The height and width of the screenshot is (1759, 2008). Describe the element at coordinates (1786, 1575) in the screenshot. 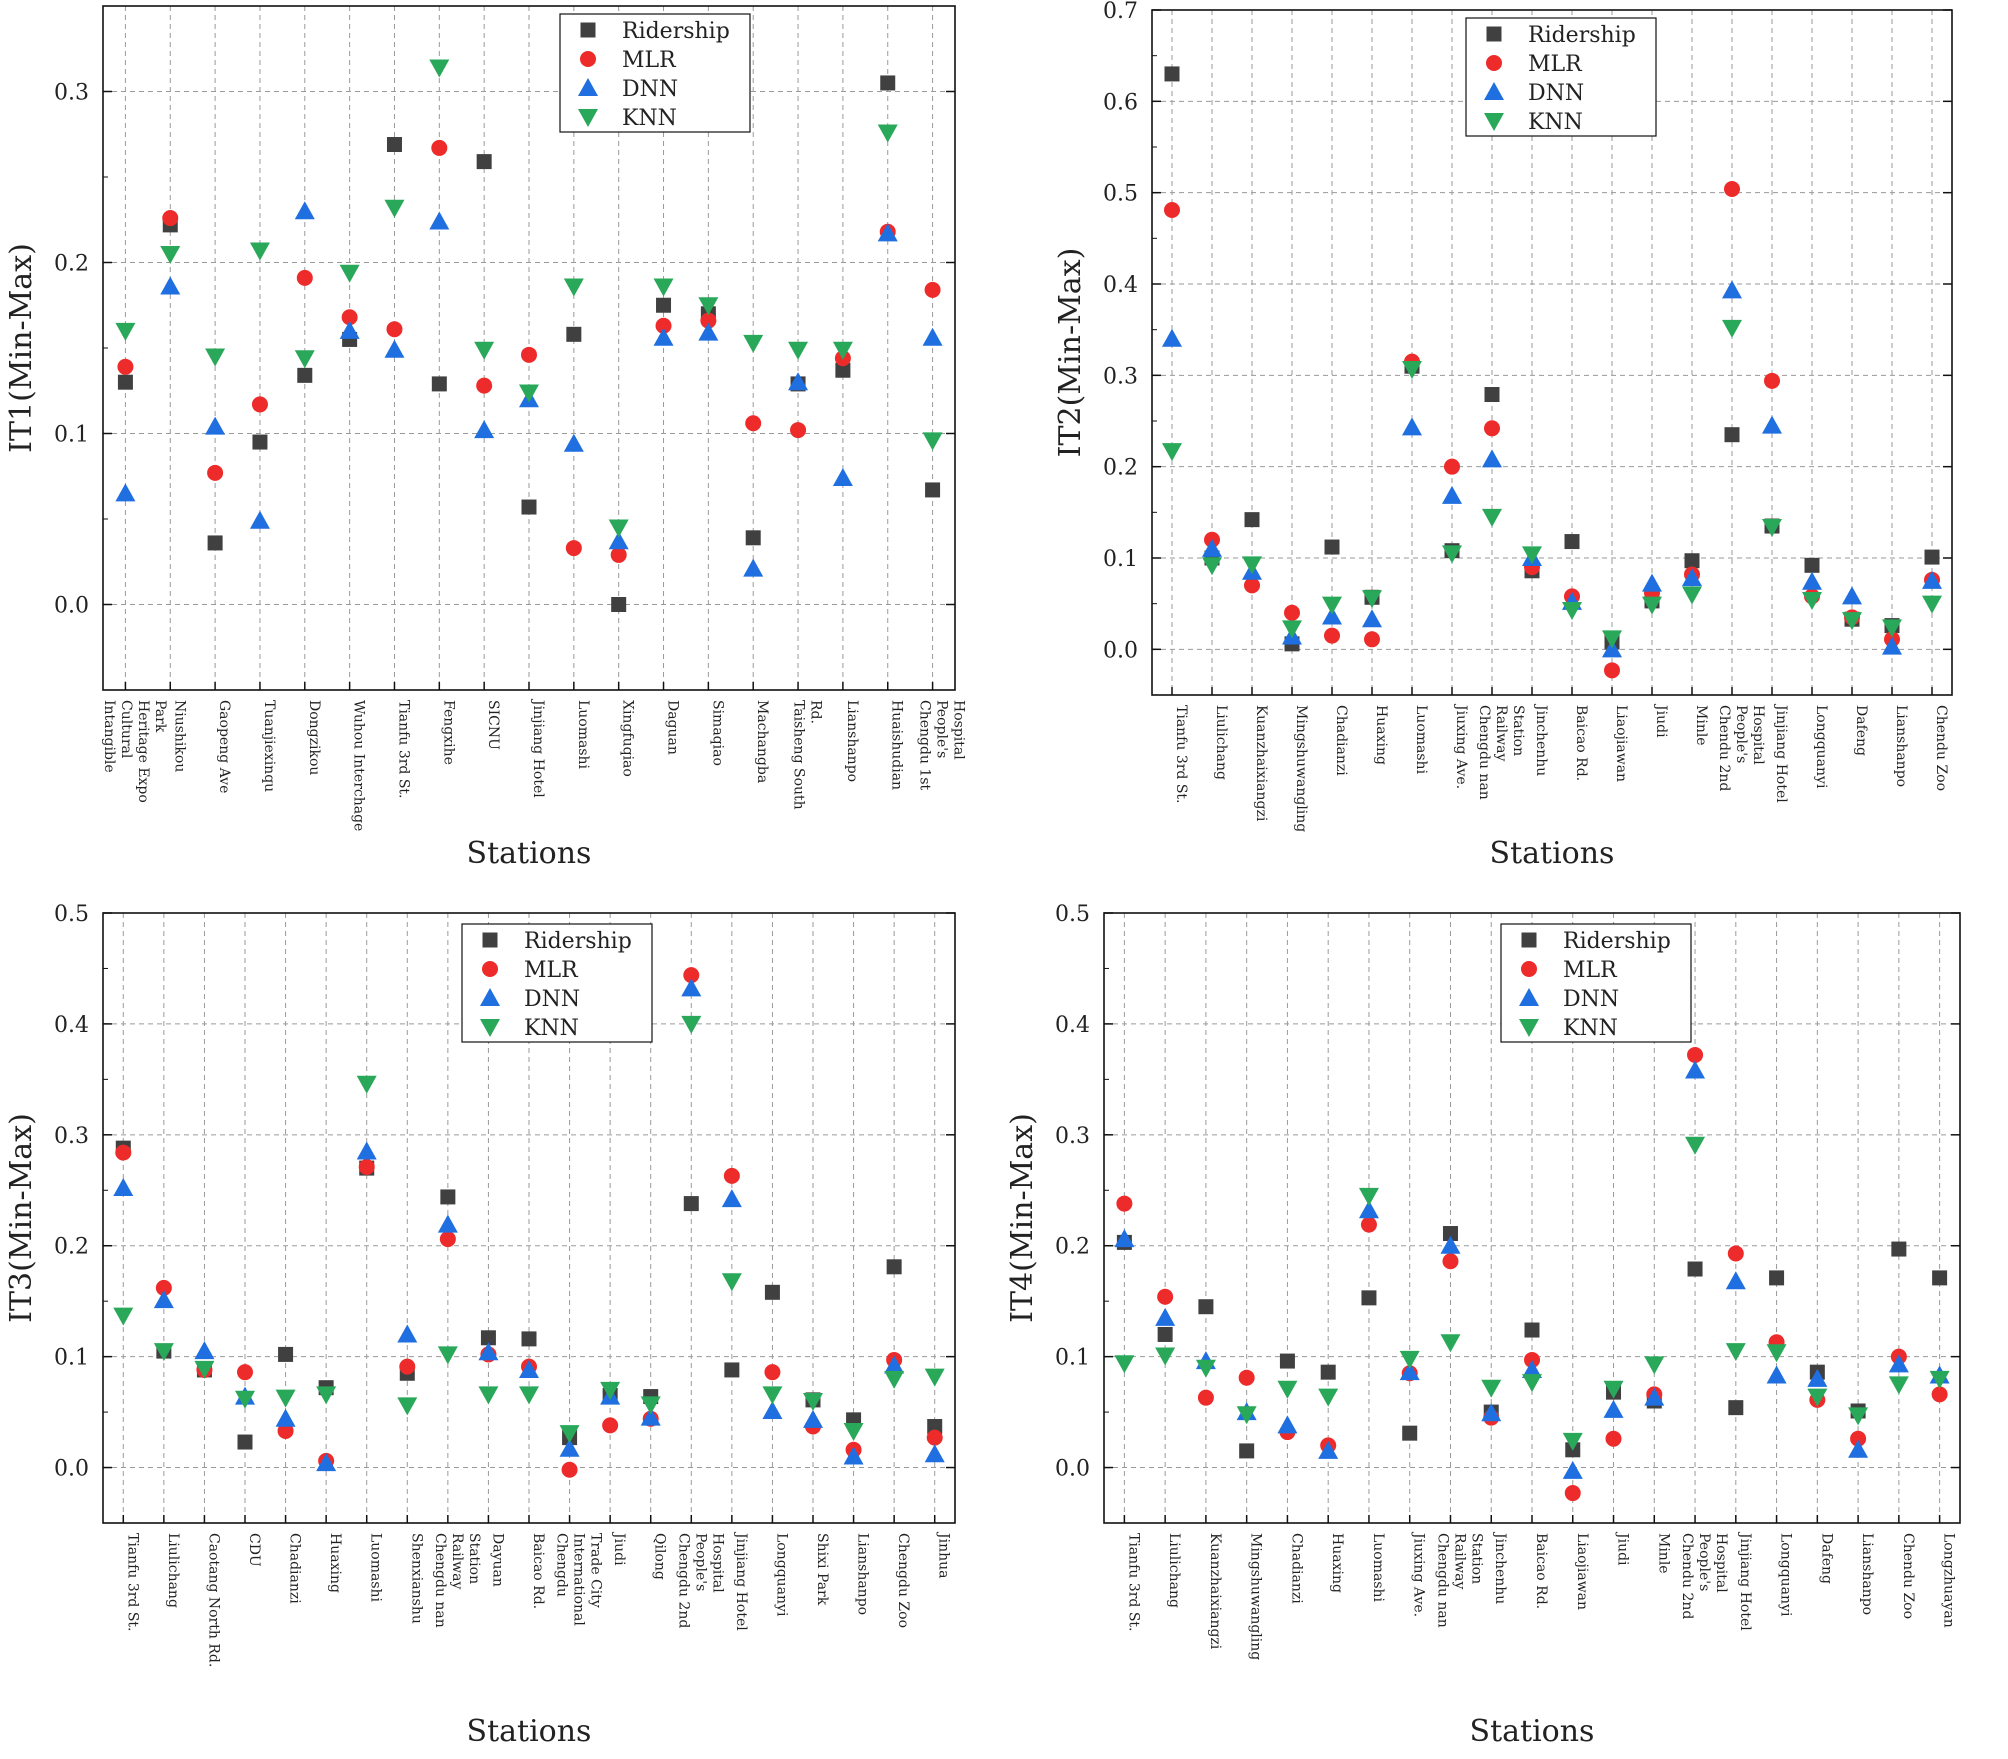

I see `station-tick-label: Longquanyi` at that location.